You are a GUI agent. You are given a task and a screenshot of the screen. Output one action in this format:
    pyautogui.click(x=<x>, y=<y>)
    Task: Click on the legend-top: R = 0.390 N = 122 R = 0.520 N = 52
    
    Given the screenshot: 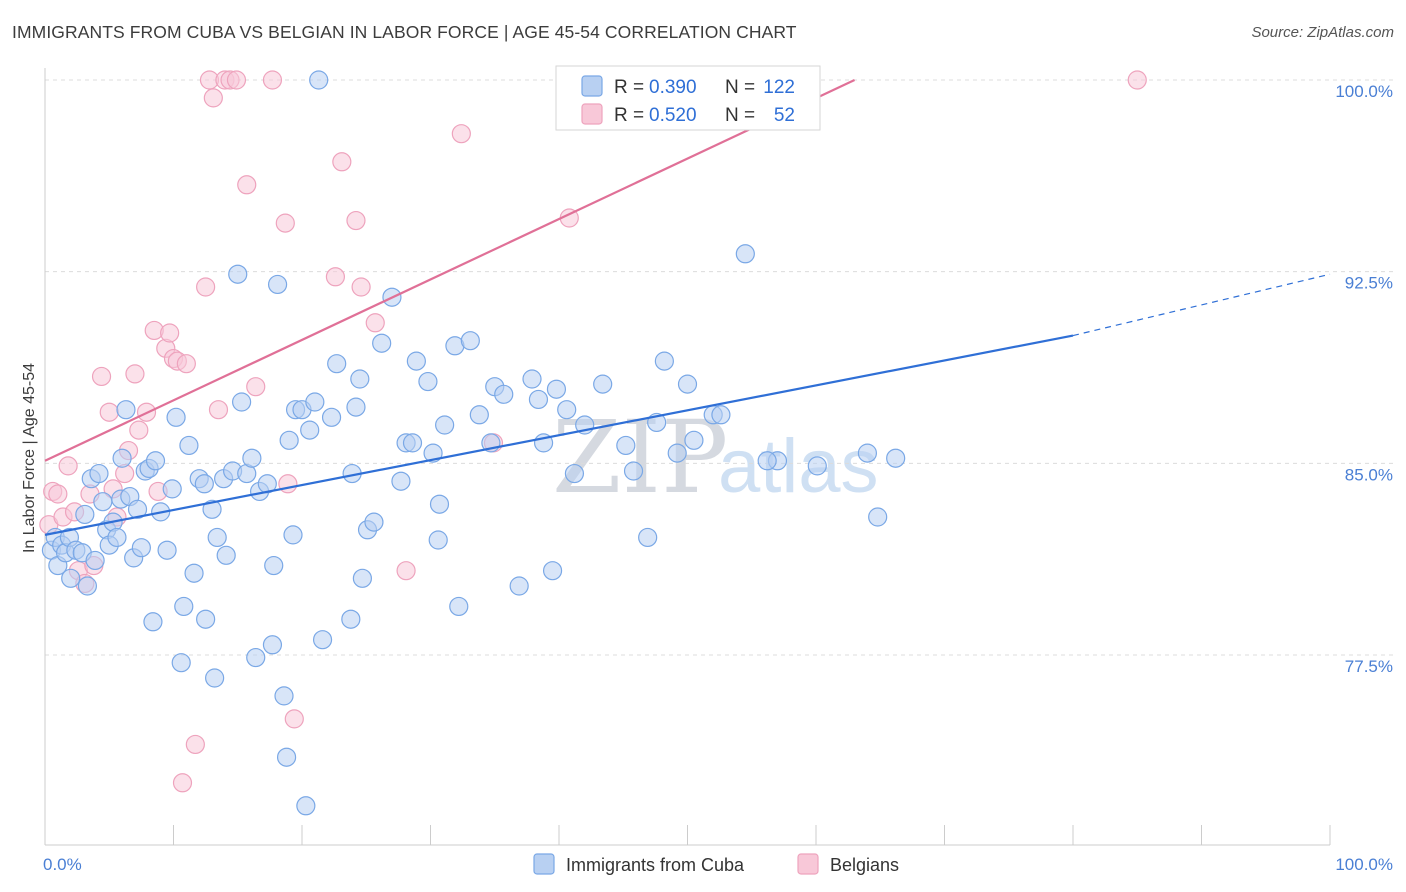 What is the action you would take?
    pyautogui.click(x=688, y=98)
    